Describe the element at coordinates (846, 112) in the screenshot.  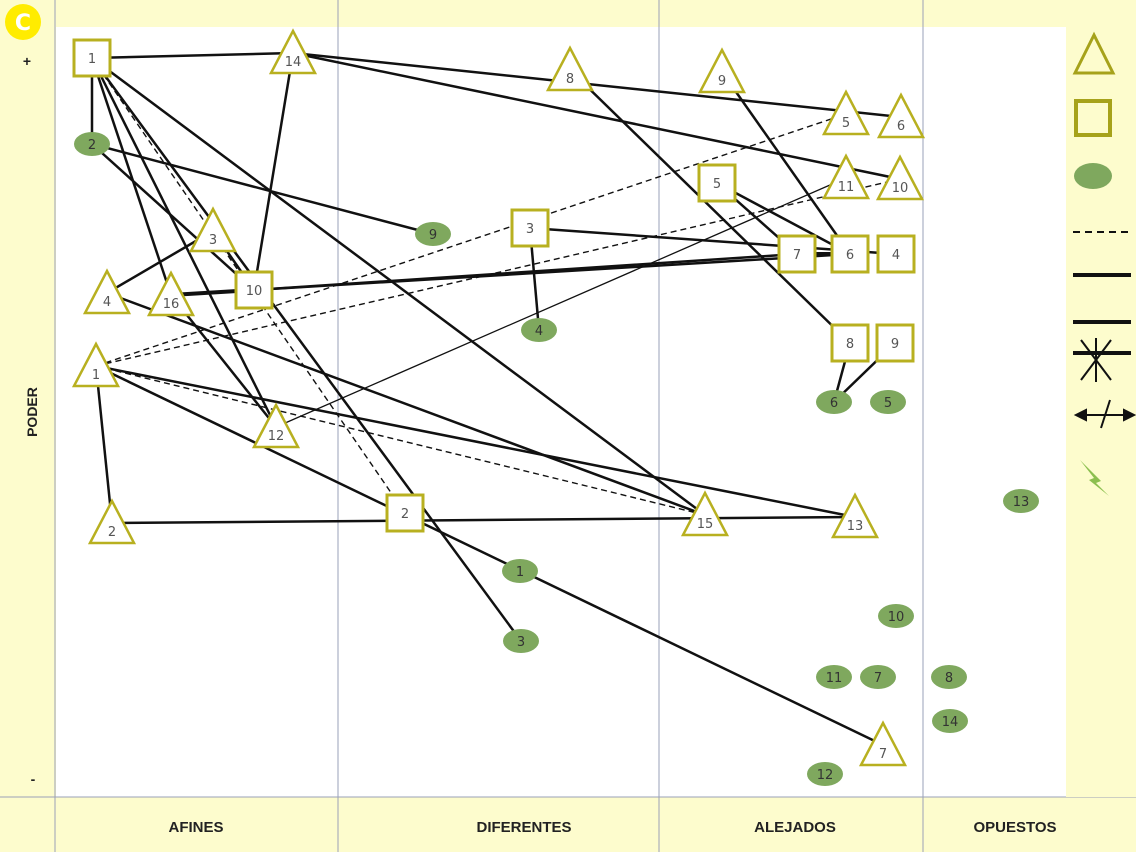
I see `actor-triangle-5: 5` at that location.